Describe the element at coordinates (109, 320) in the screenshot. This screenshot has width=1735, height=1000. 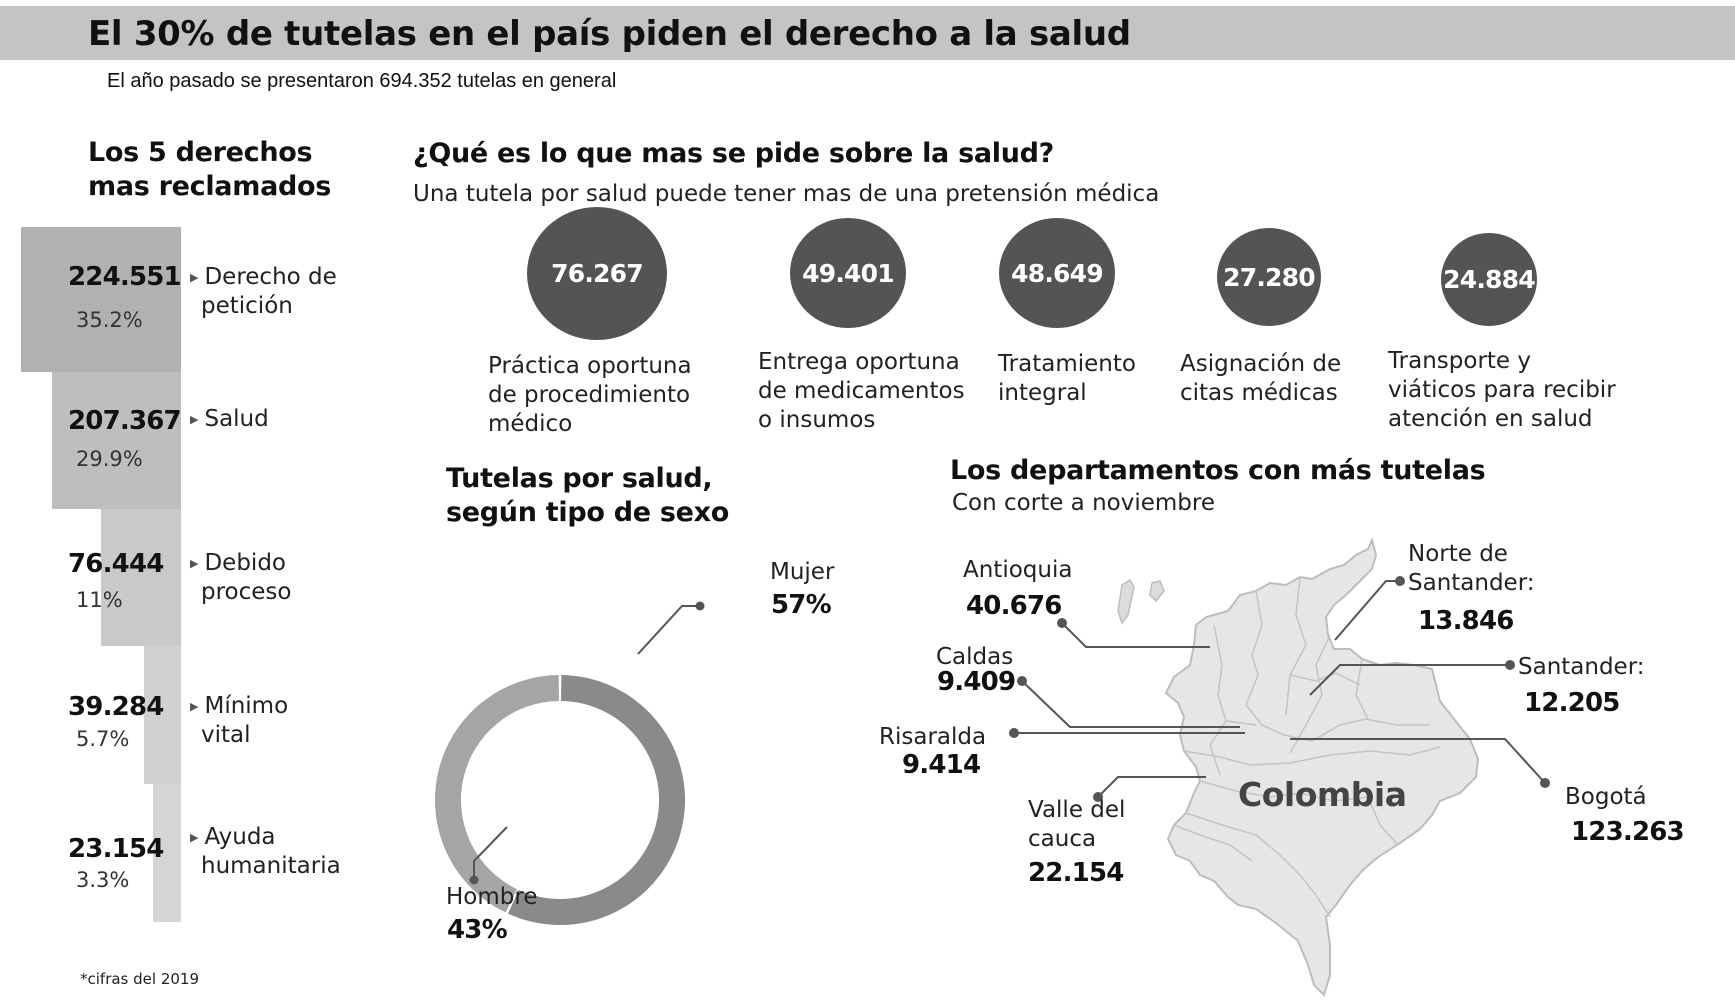
I see `rights-percent: 35.2%` at that location.